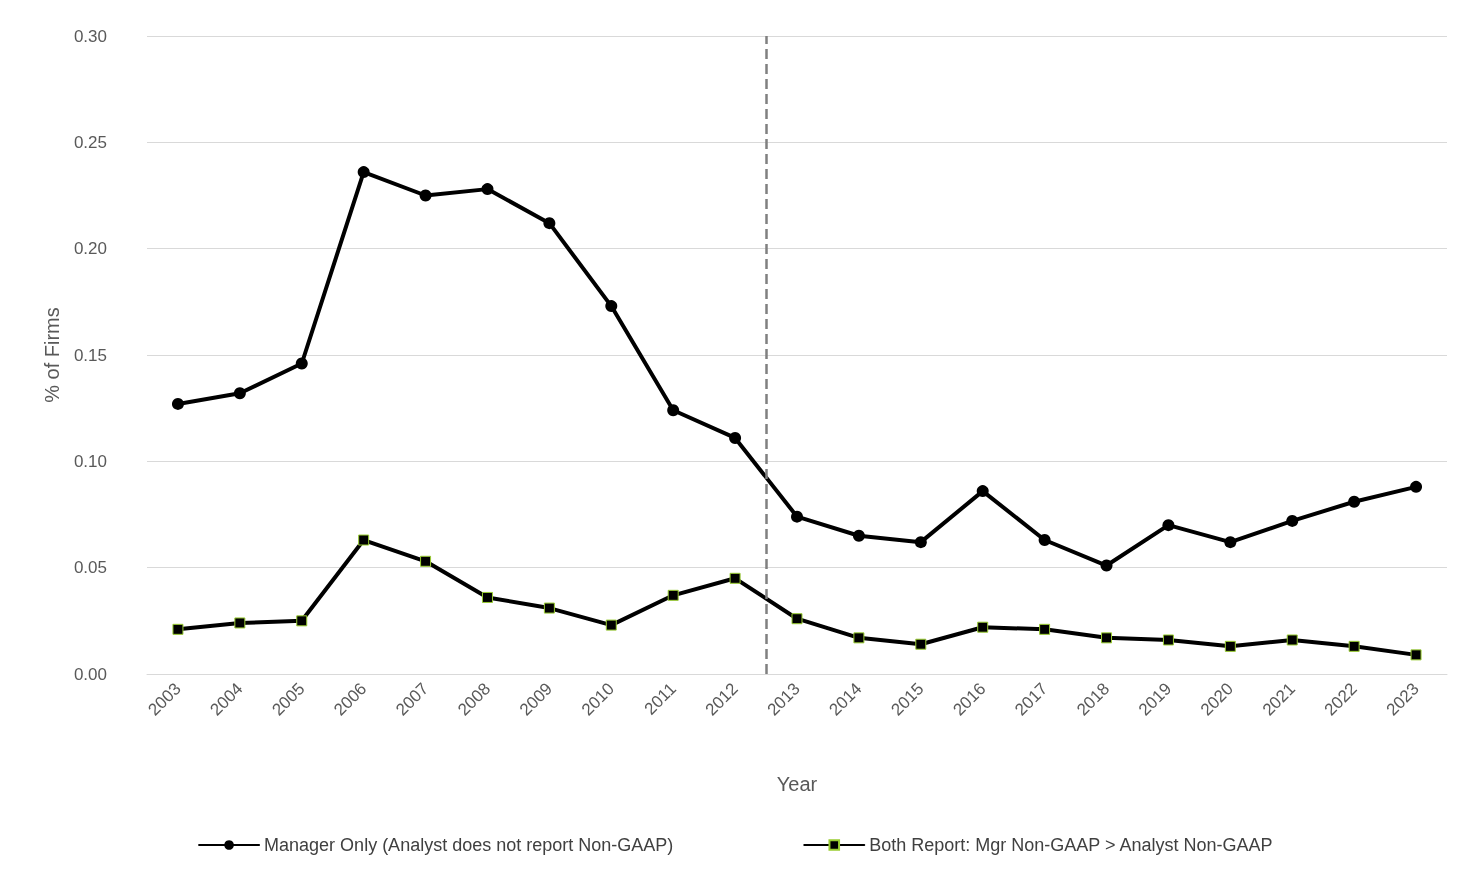 This screenshot has height=879, width=1472. I want to click on y-tick-label: 0.05, so click(90, 568).